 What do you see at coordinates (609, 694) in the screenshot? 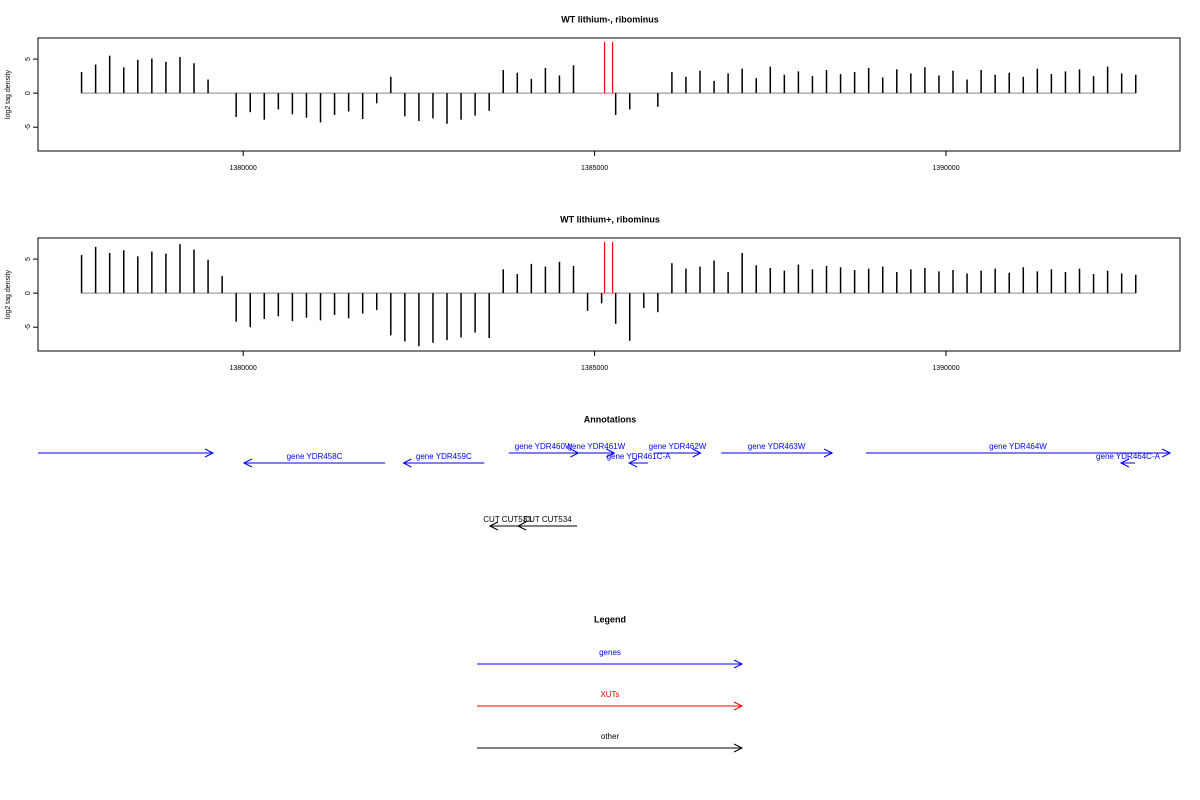
I see `legend-label: XUTs` at bounding box center [609, 694].